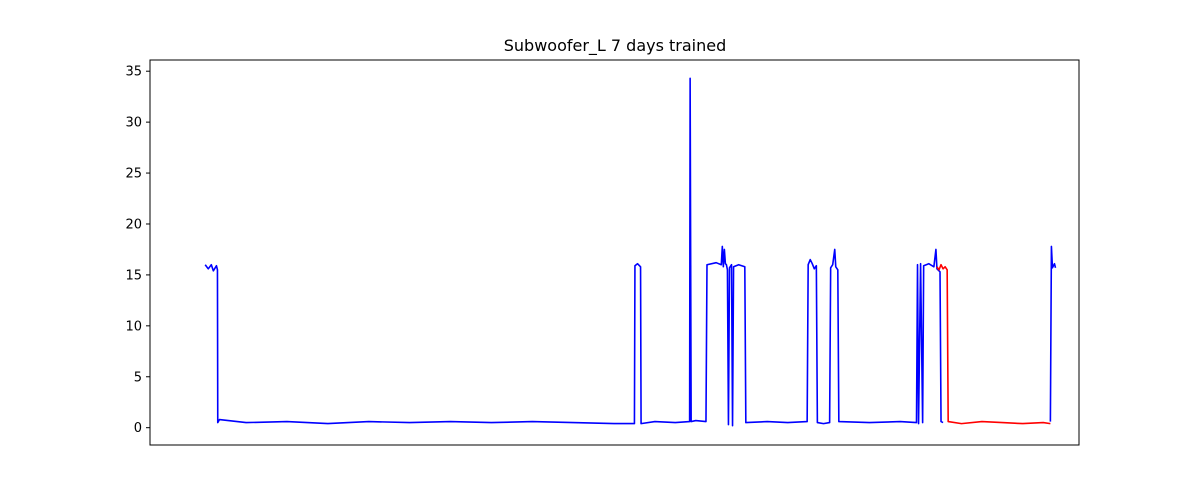 This screenshot has width=1200, height=500. I want to click on y-tick-label: 5, so click(138, 377).